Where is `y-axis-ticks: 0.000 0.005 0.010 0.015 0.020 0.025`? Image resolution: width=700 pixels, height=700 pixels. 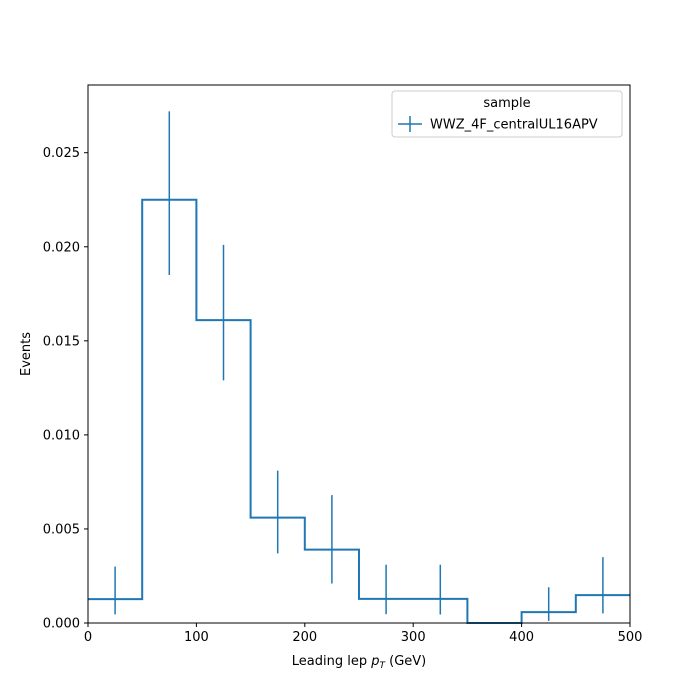 y-axis-ticks: 0.000 0.005 0.010 0.015 0.020 0.025 is located at coordinates (65, 389).